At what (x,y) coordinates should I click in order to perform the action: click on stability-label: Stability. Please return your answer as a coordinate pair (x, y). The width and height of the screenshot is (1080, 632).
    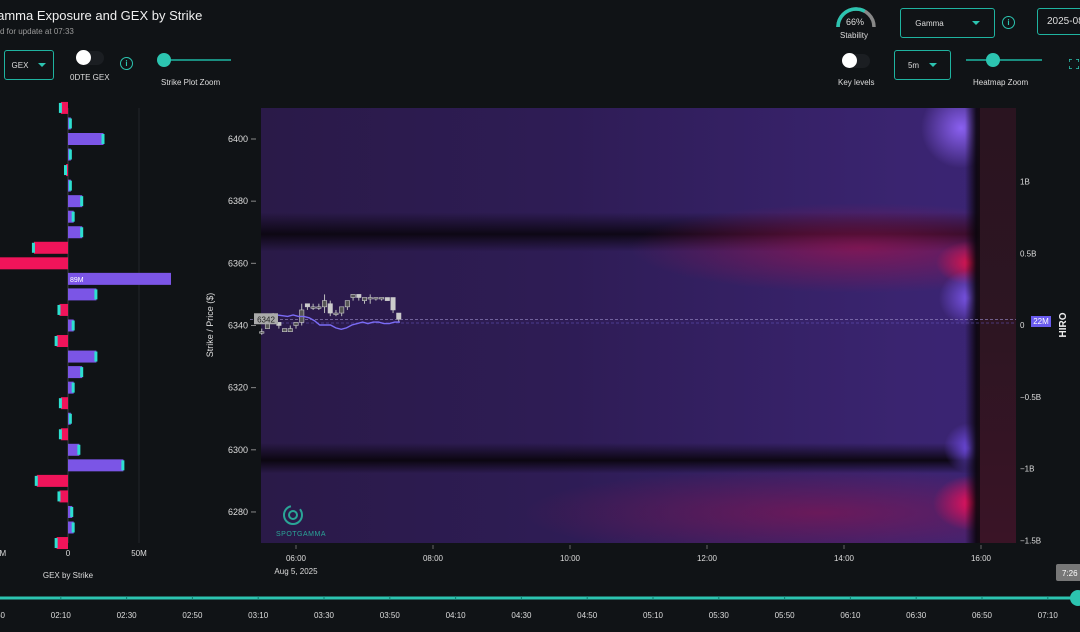
    Looking at the image, I should click on (854, 35).